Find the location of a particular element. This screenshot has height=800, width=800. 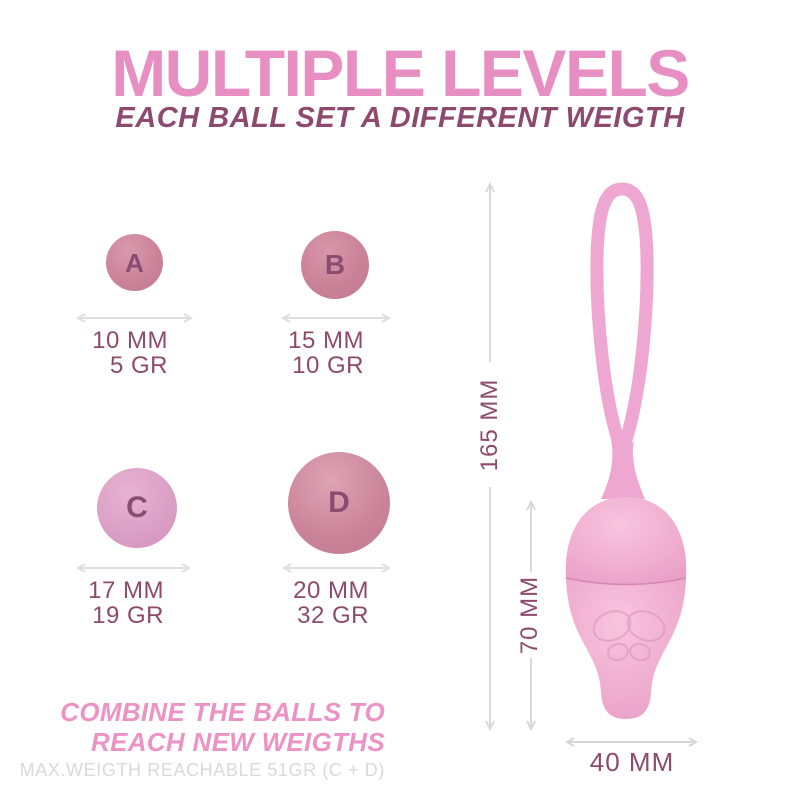

ball-b-diameter-arrow is located at coordinates (336, 318).